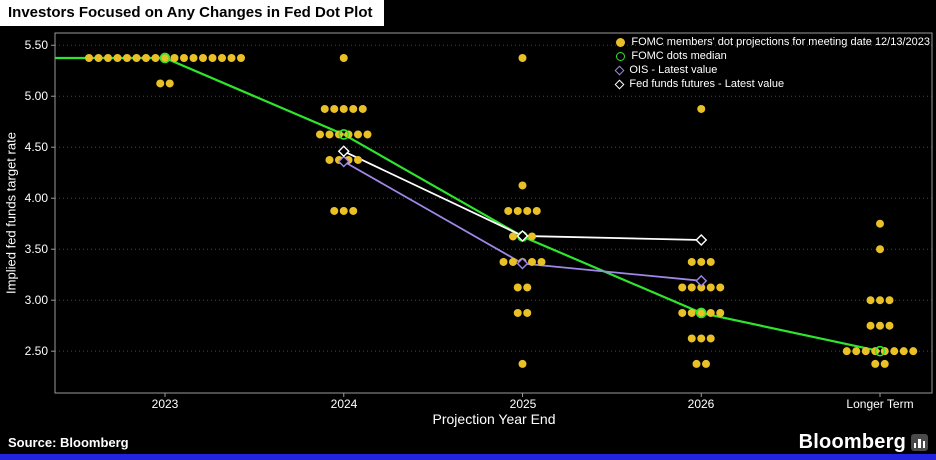 The image size is (936, 460). I want to click on y-tick-label: 5.50, so click(36, 45).